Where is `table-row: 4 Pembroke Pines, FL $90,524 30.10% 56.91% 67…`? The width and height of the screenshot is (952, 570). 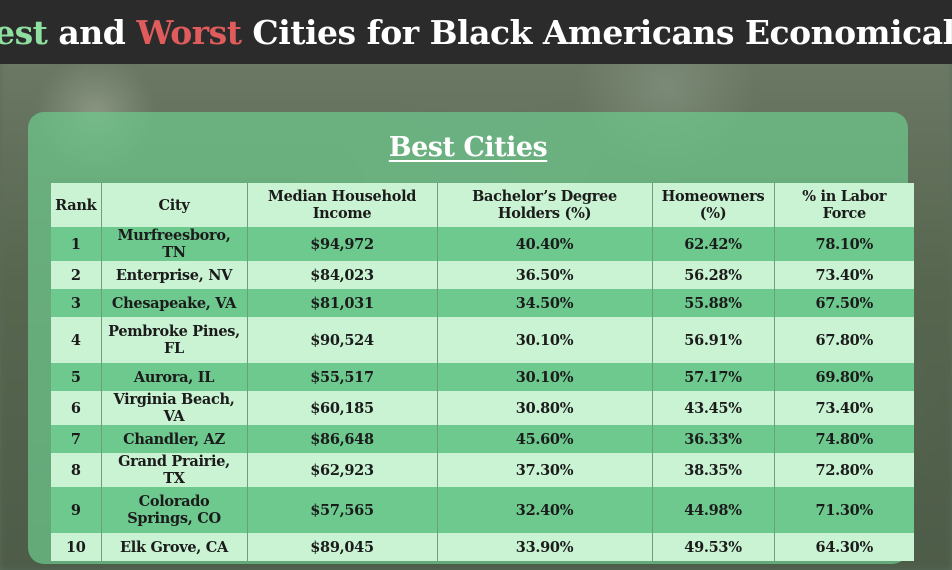 table-row: 4 Pembroke Pines, FL $90,524 30.10% 56.91% 67… is located at coordinates (482, 340).